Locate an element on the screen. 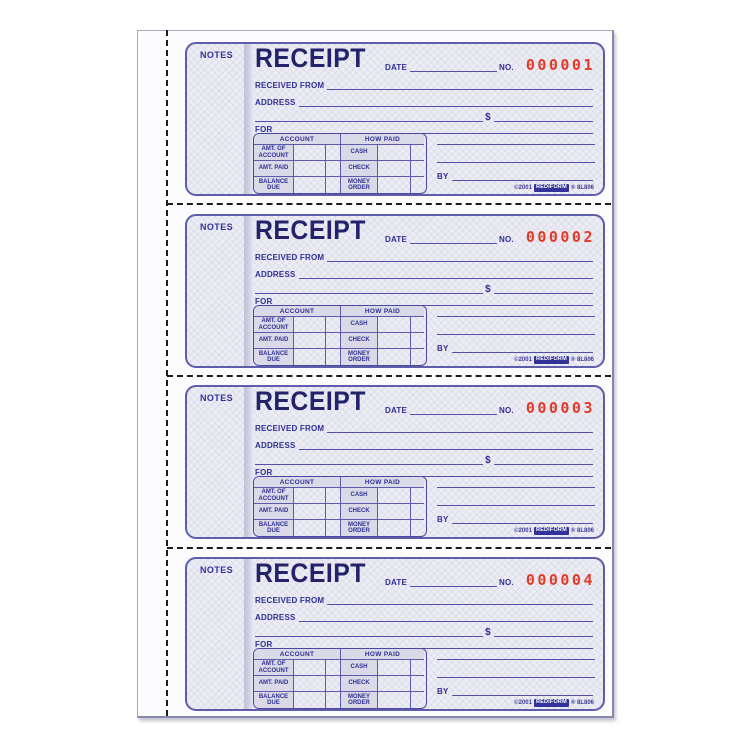 This screenshot has height=750, width=750. check-cents-cell is located at coordinates (417, 169).